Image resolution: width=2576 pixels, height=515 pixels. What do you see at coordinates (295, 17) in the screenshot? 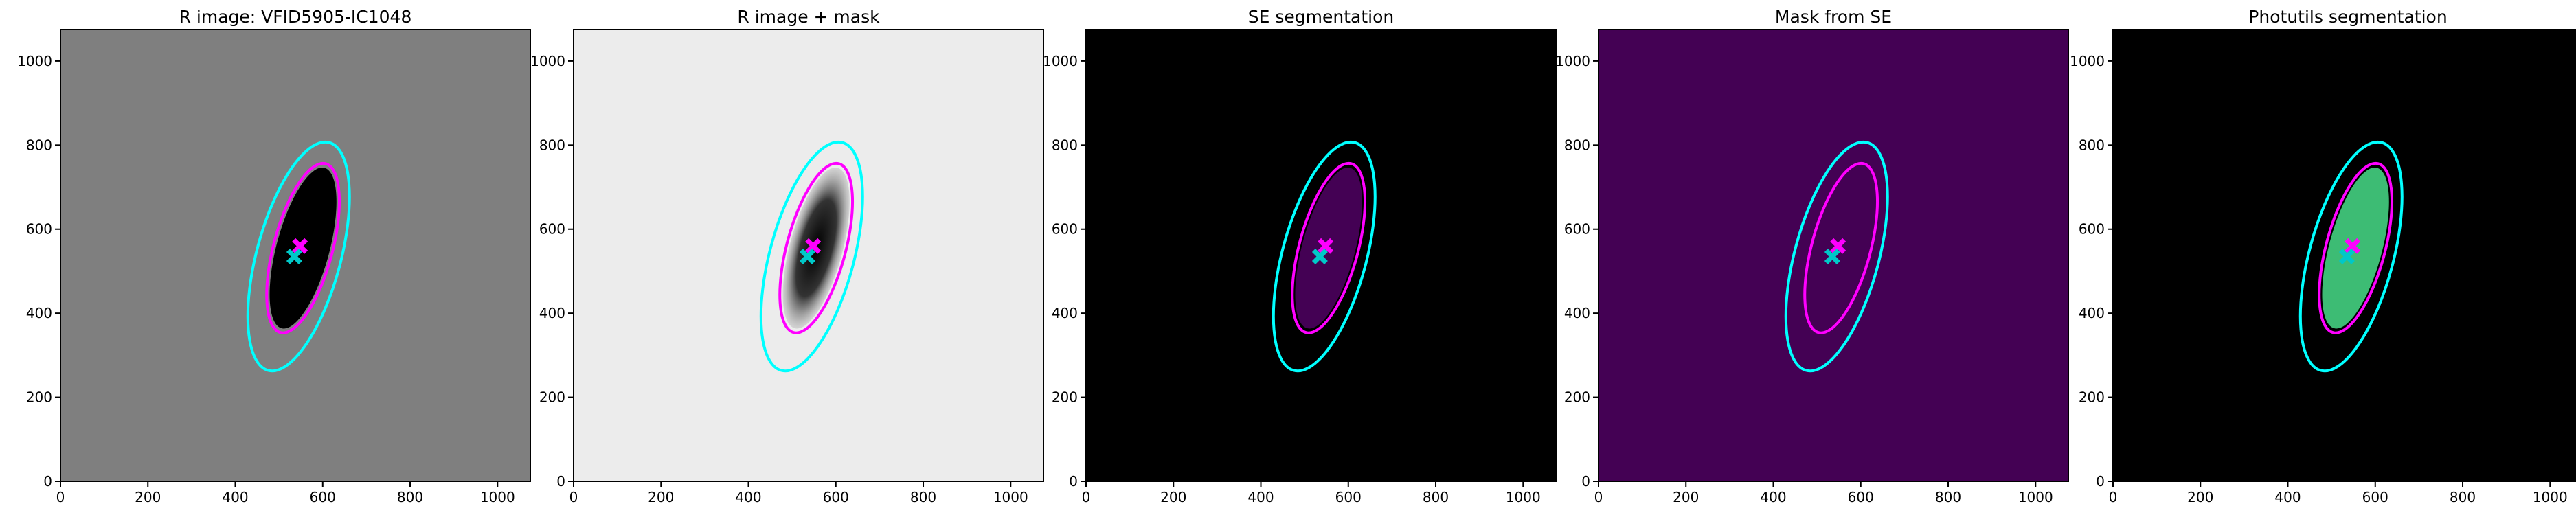
I see `panel-title: R image: VFID5905-IC1048` at bounding box center [295, 17].